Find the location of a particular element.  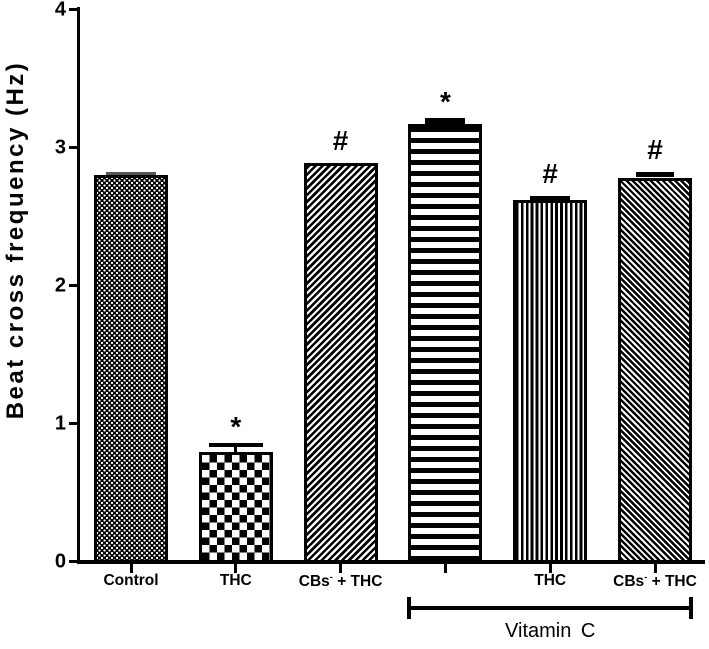

x-axis-line is located at coordinates (391, 562).